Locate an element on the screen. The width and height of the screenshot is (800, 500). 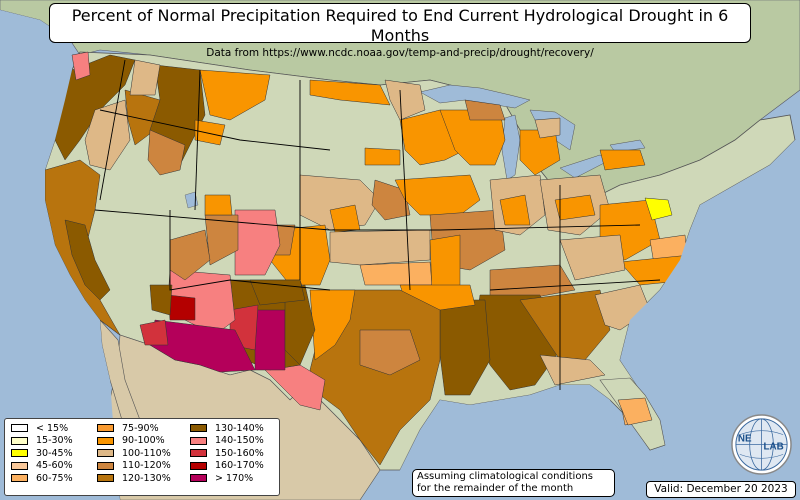
svg-text: LAB is located at coordinates (773, 446).